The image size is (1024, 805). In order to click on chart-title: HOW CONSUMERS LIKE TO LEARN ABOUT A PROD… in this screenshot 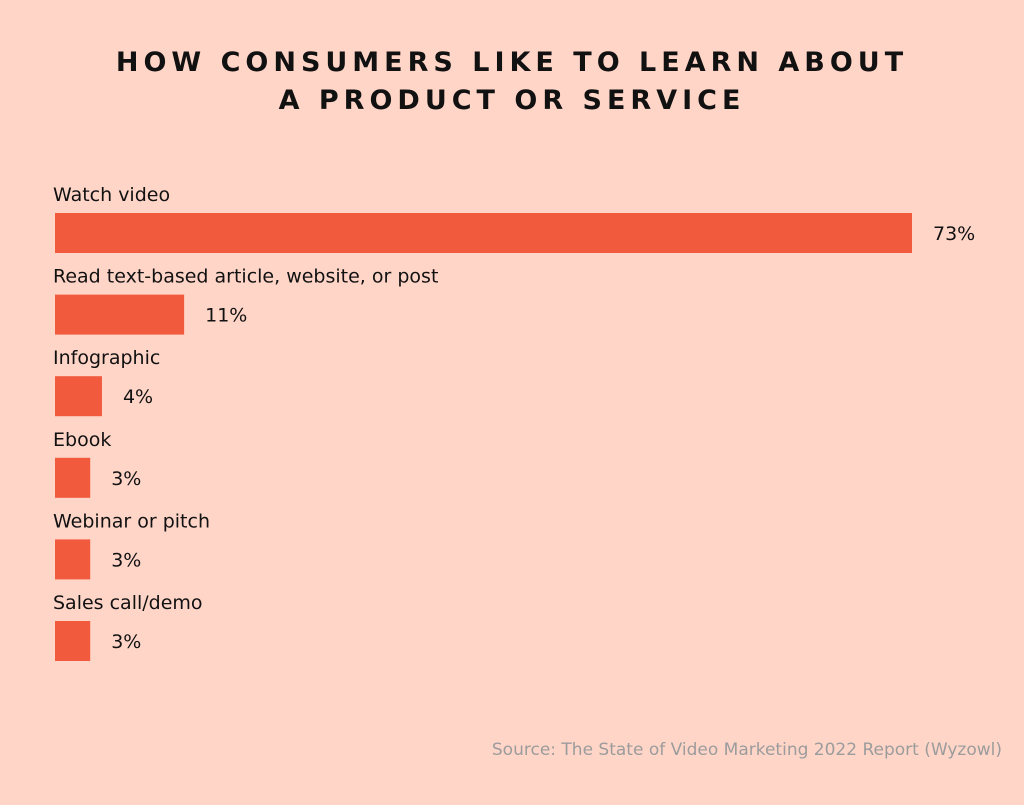, I will do `click(512, 82)`.